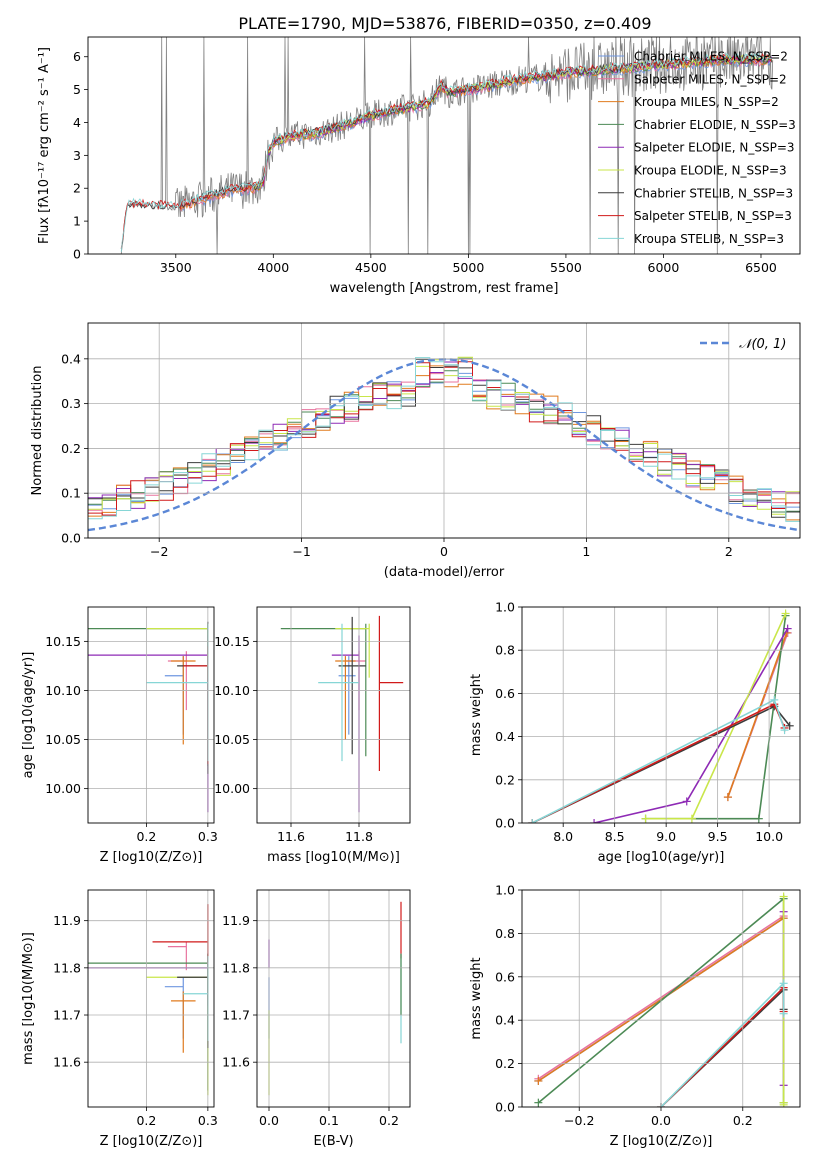 This screenshot has width=819, height=1170. I want to click on weight-marker-kroupa_miles, so click(538, 1080).